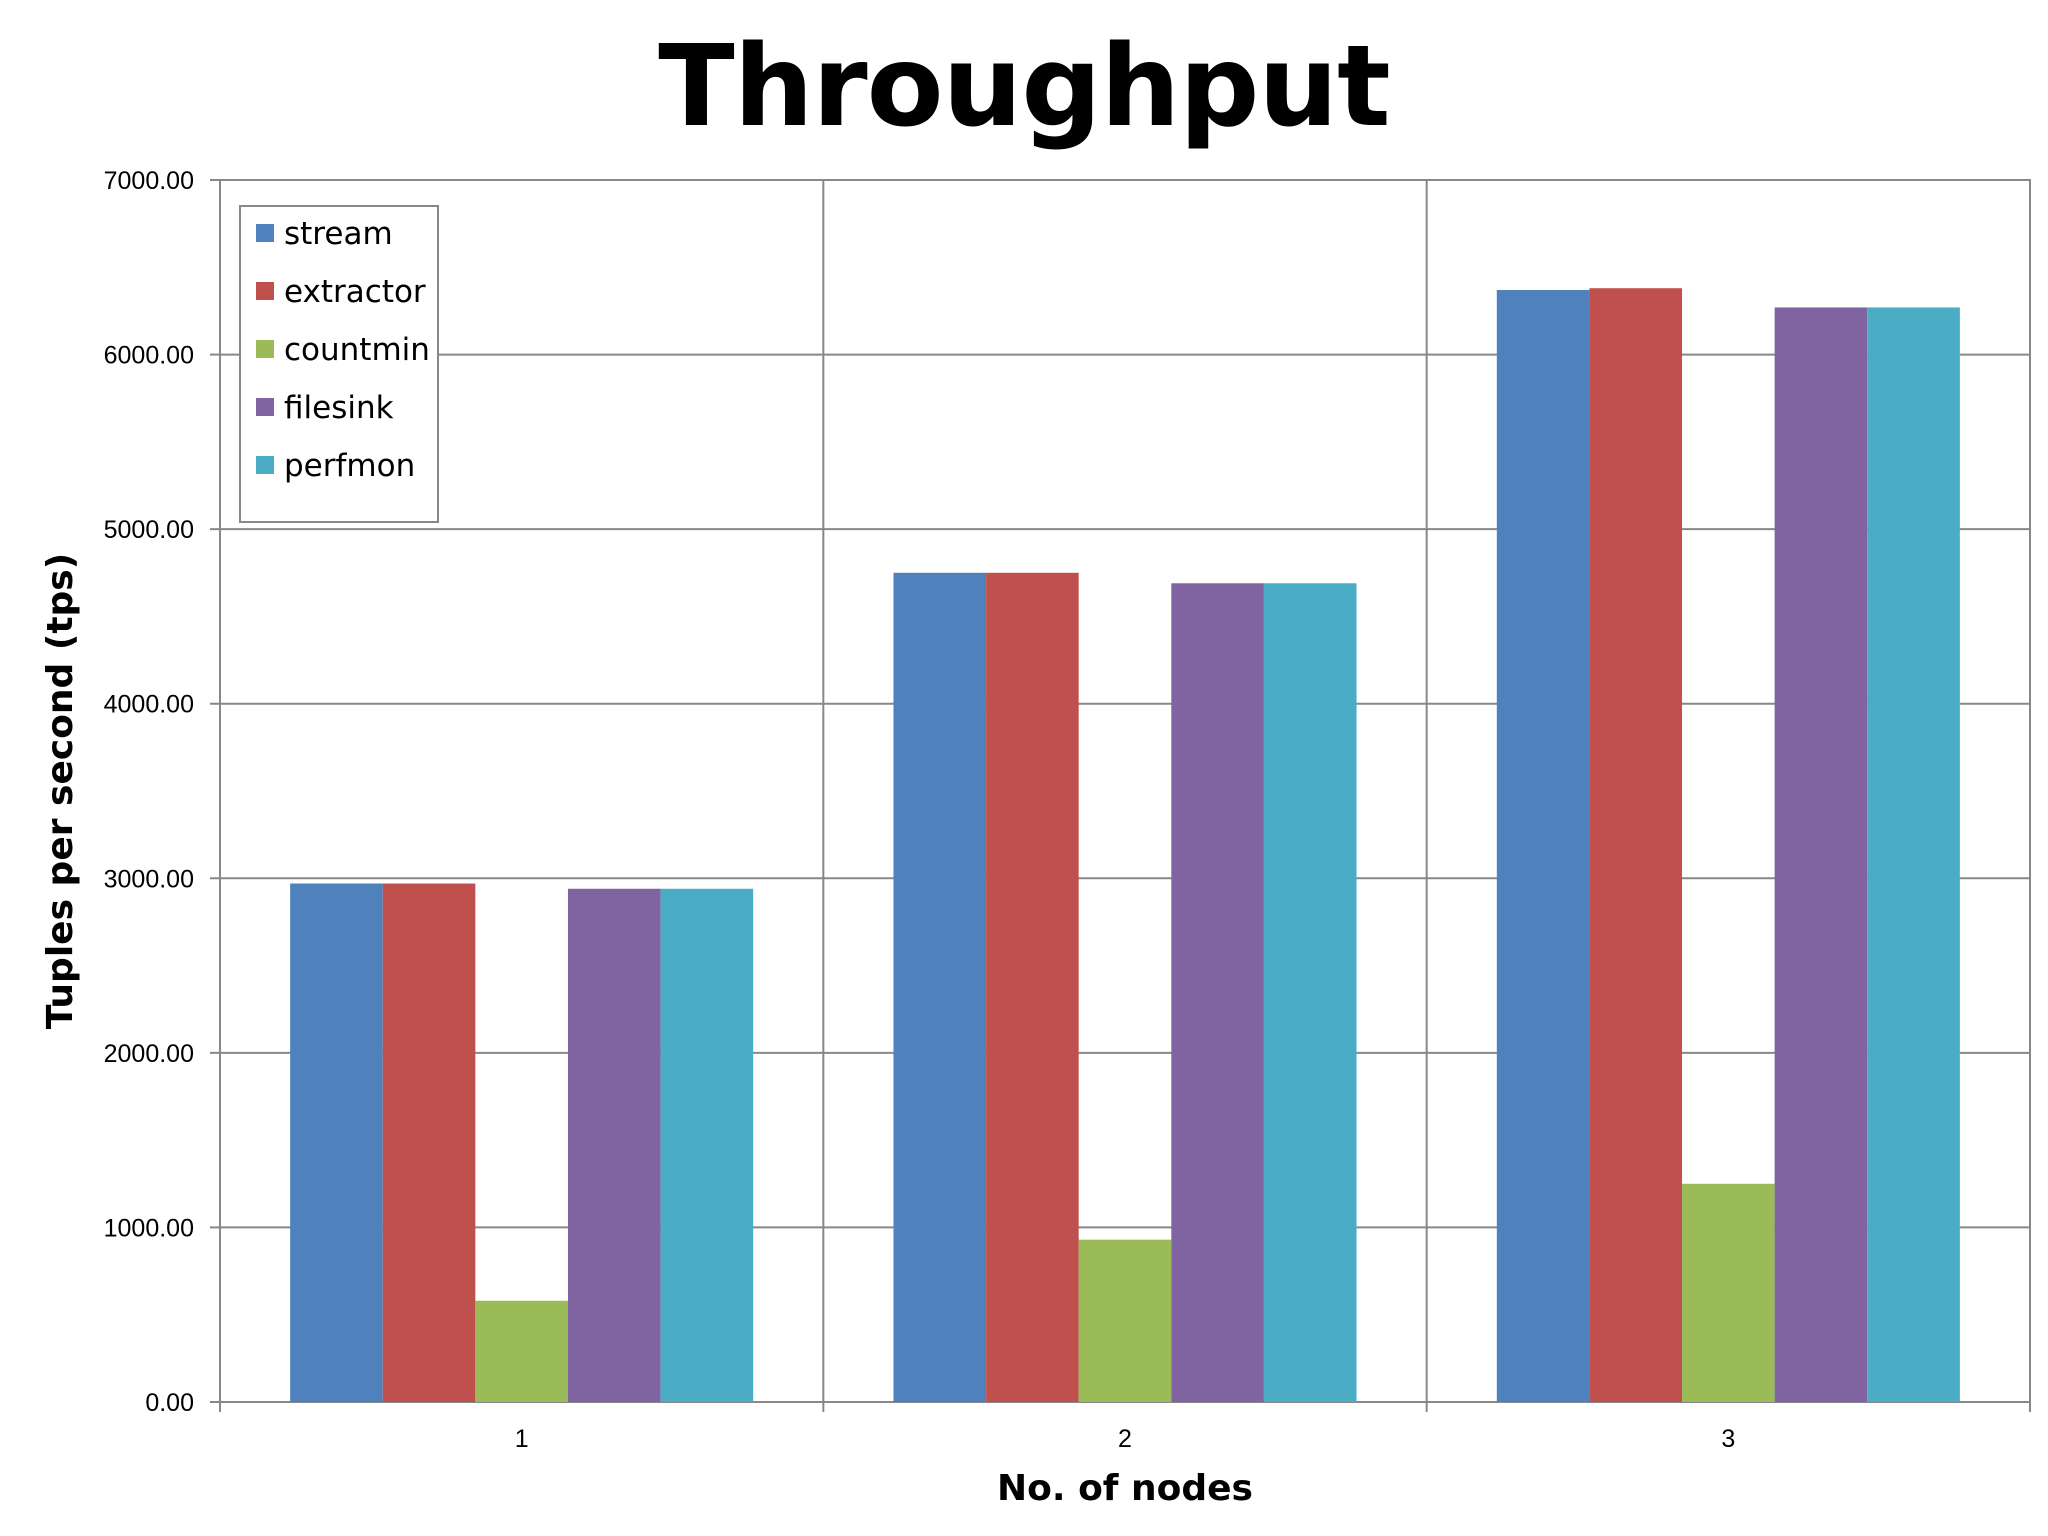  I want to click on legend-swatch-extractor, so click(265, 291).